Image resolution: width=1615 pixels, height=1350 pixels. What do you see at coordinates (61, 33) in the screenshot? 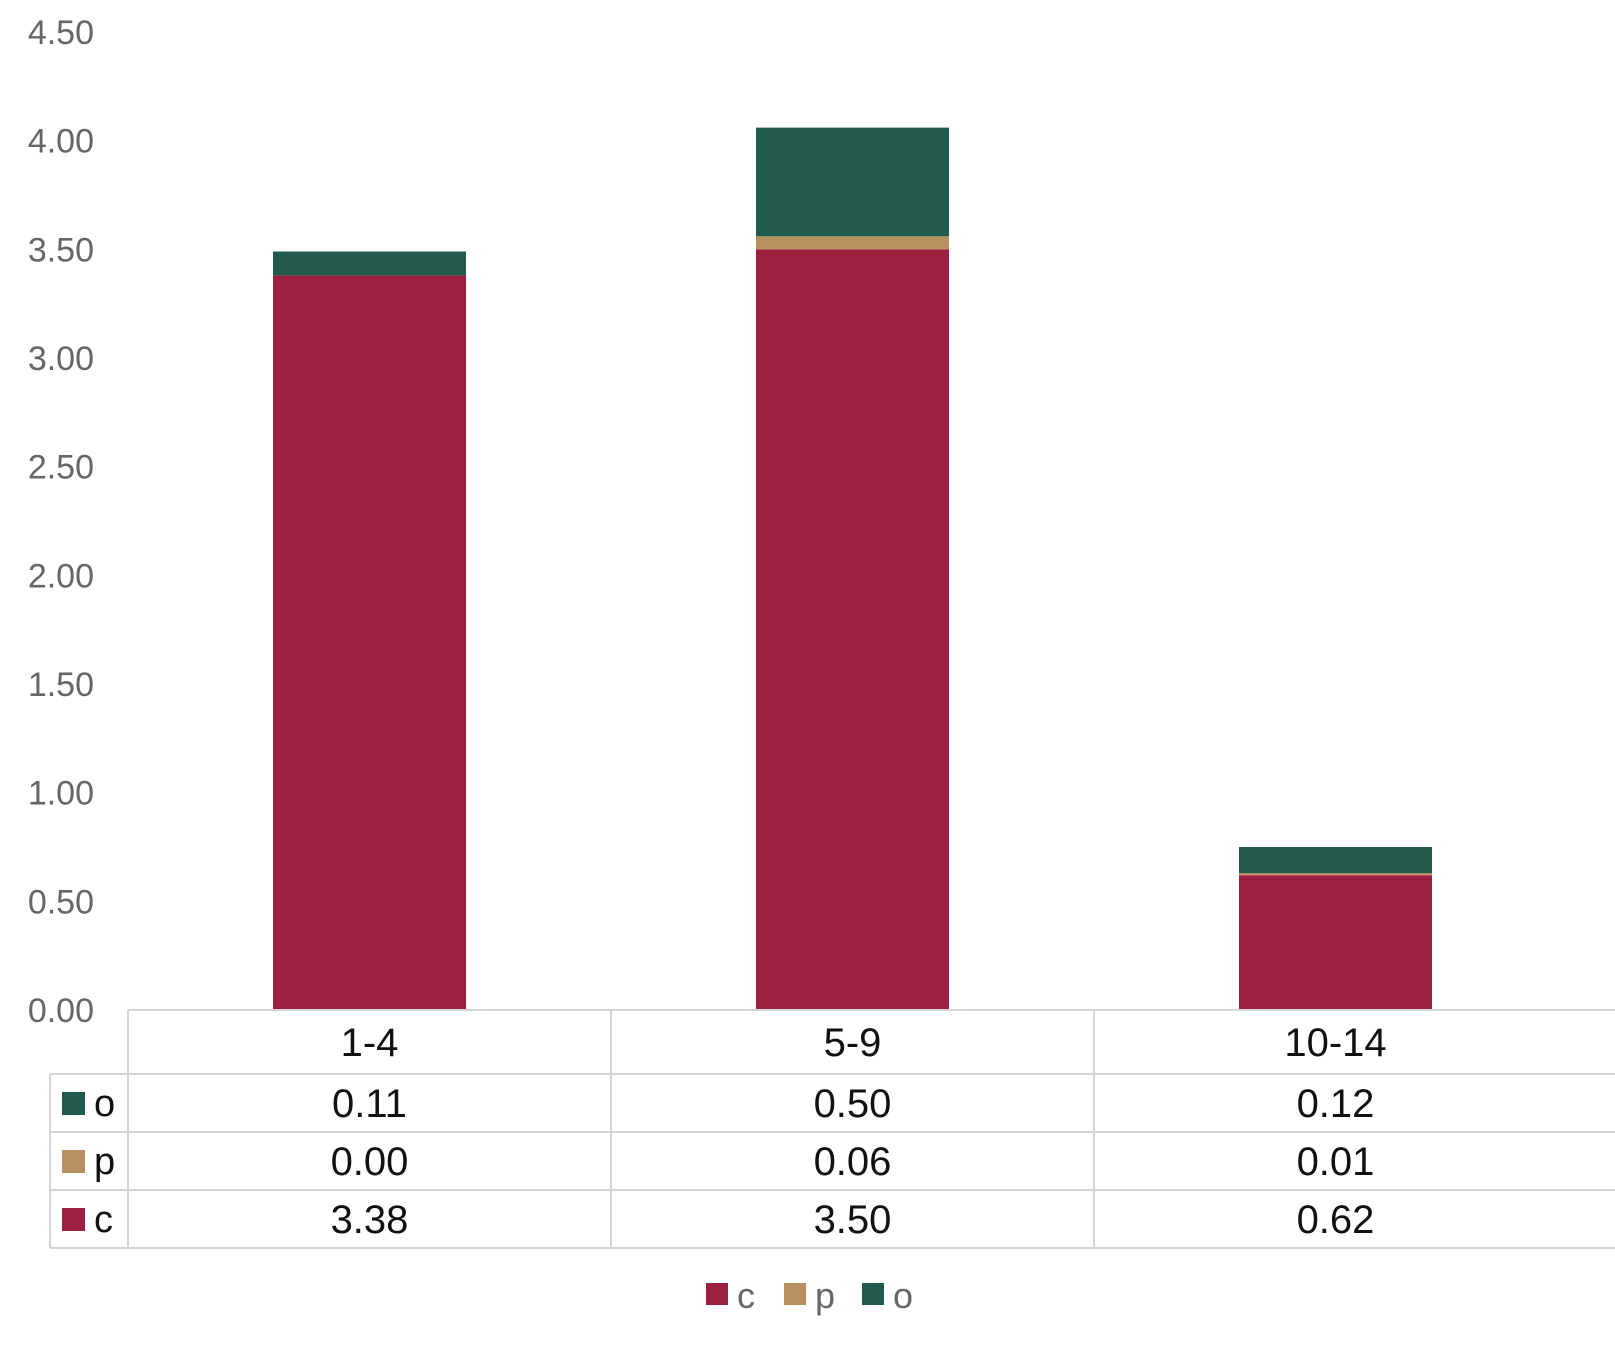
I see `y-tick-label: 4.50` at bounding box center [61, 33].